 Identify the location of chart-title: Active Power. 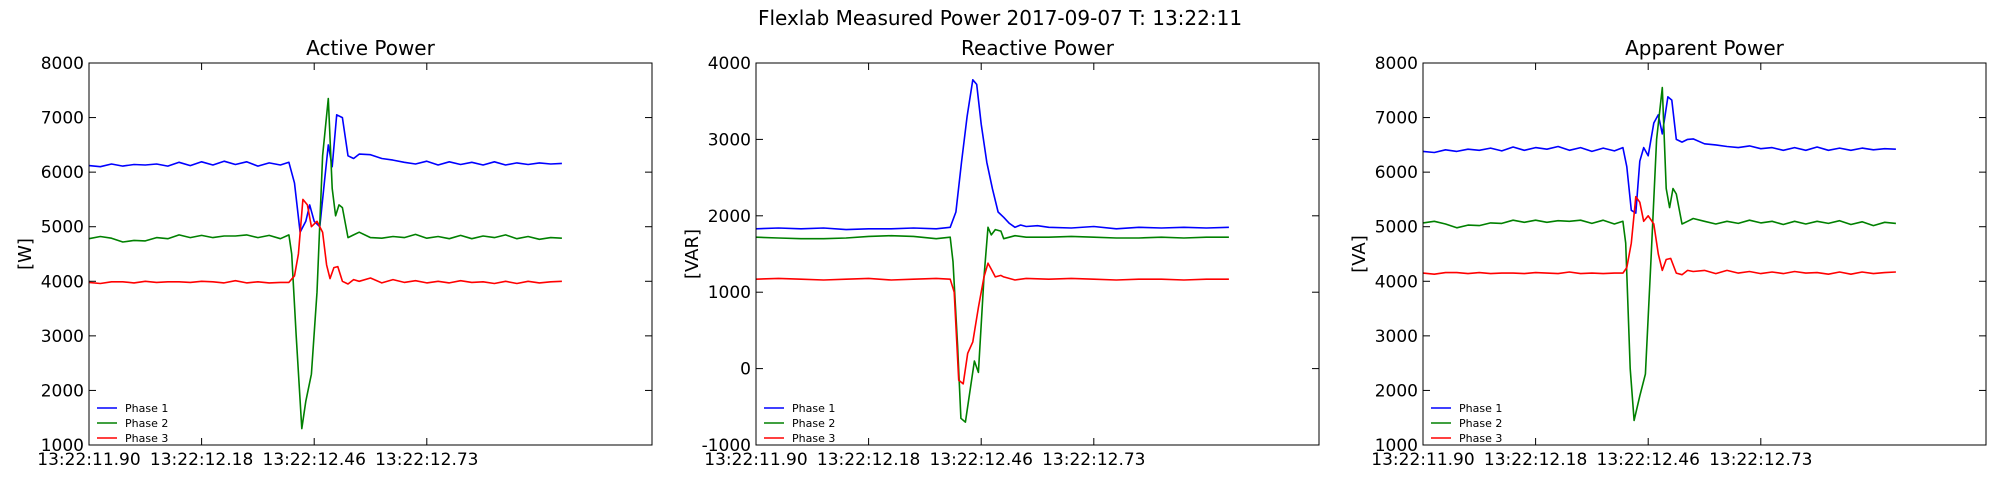
(370, 48).